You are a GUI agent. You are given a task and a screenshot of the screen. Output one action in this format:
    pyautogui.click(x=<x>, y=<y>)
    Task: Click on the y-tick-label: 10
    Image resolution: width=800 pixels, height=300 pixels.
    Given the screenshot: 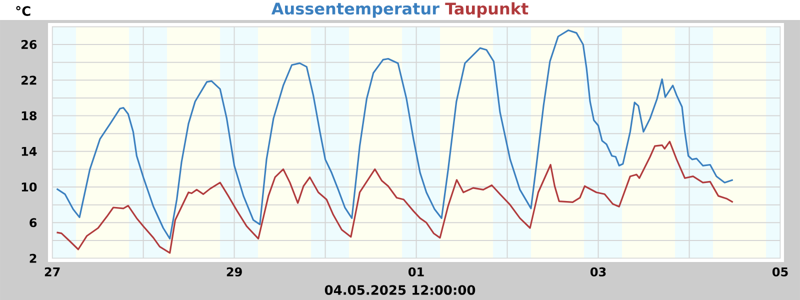 What is the action you would take?
    pyautogui.click(x=29, y=187)
    